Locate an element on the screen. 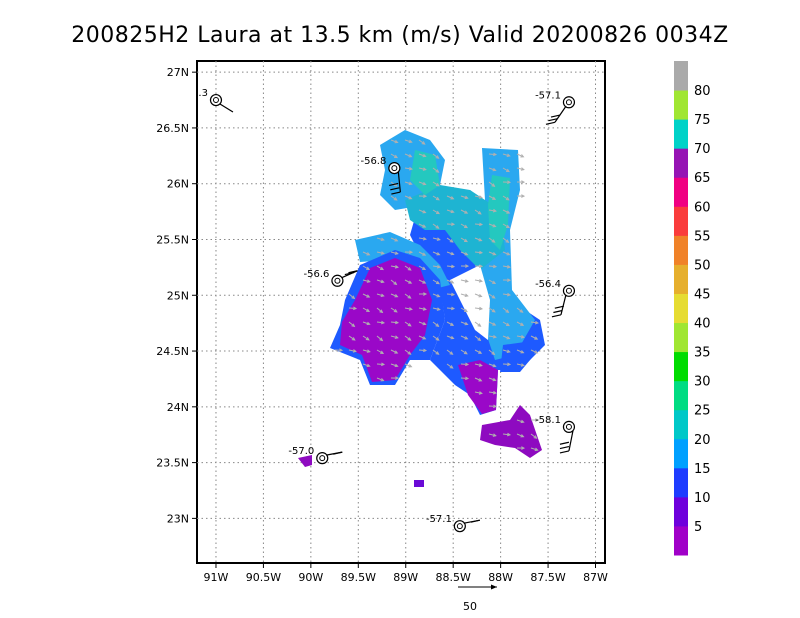 Image resolution: width=800 pixels, height=618 pixels. dropsonde-label: -56.8 is located at coordinates (373, 161).